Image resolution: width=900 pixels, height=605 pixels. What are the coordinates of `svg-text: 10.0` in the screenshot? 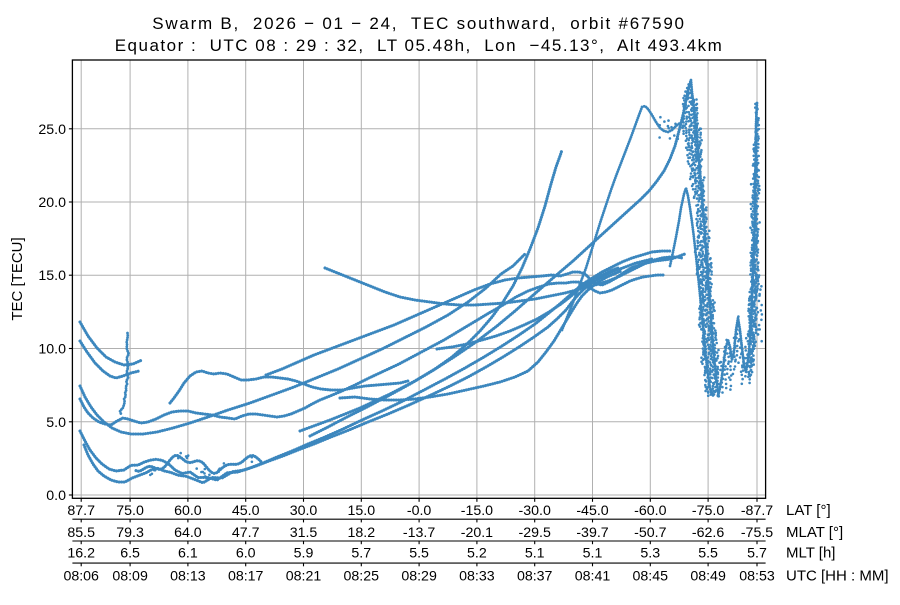 It's located at (52, 350).